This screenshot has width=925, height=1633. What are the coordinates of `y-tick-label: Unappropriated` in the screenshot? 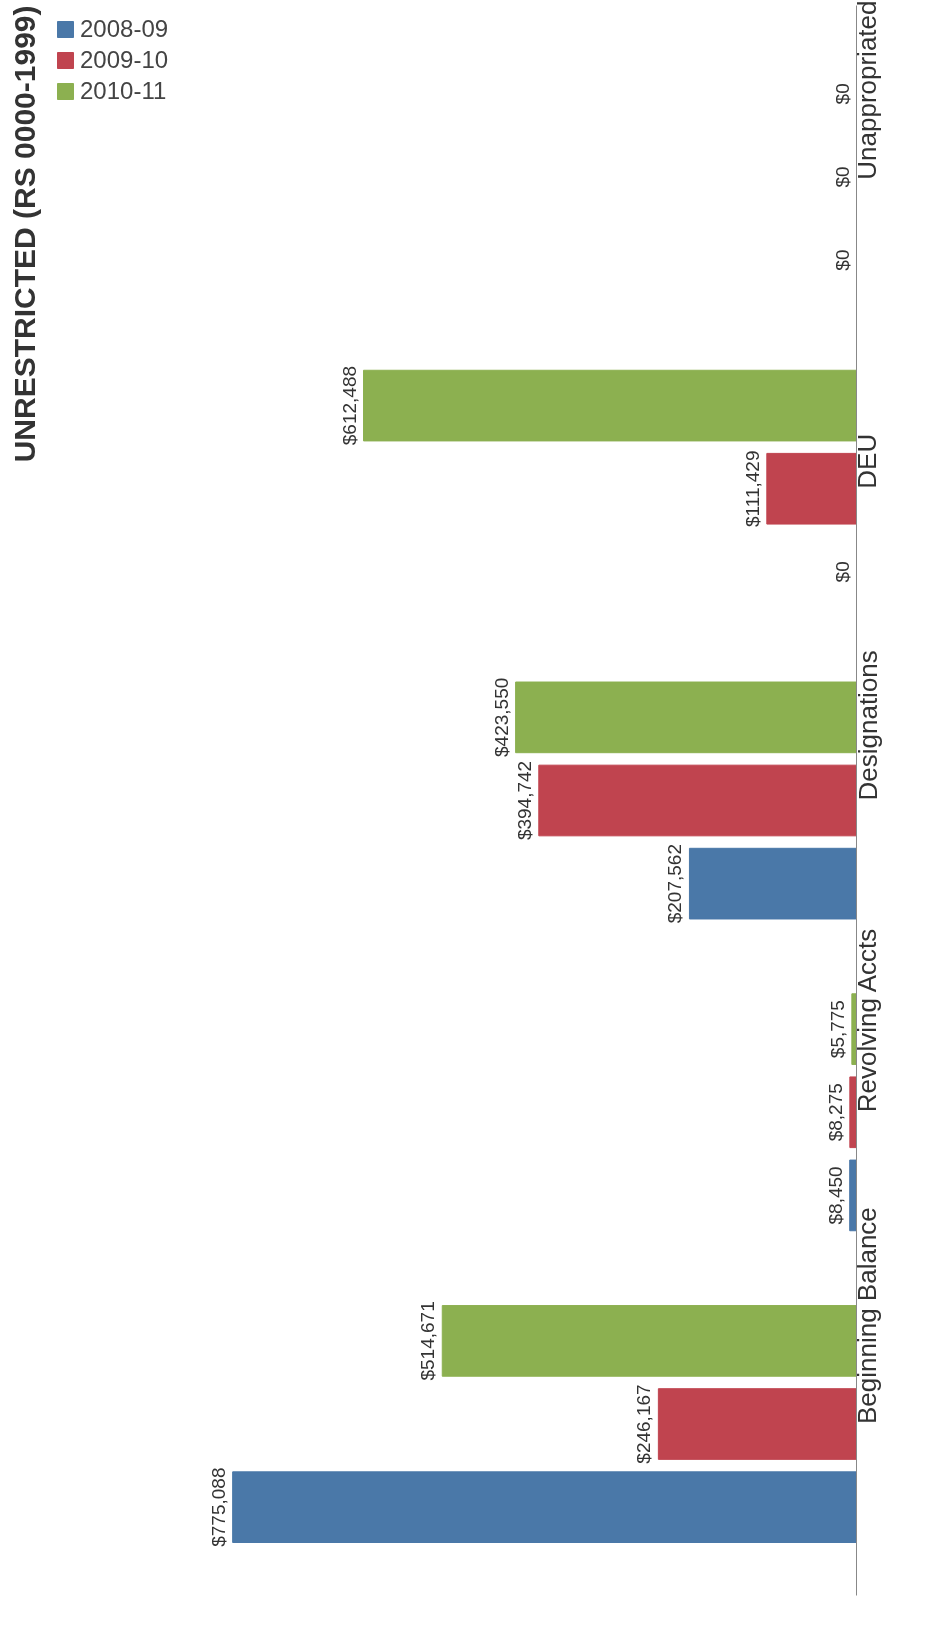 It's located at (867, 90).